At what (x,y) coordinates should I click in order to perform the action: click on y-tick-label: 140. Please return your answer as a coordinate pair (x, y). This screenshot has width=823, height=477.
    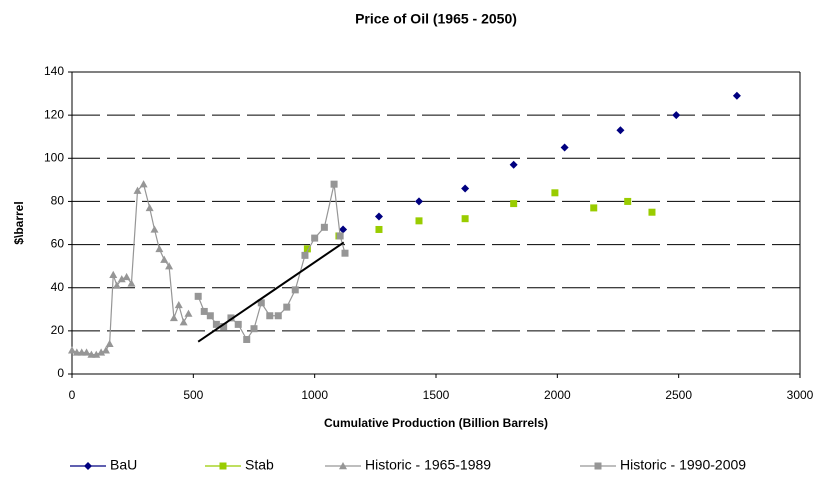
    Looking at the image, I should click on (54, 71).